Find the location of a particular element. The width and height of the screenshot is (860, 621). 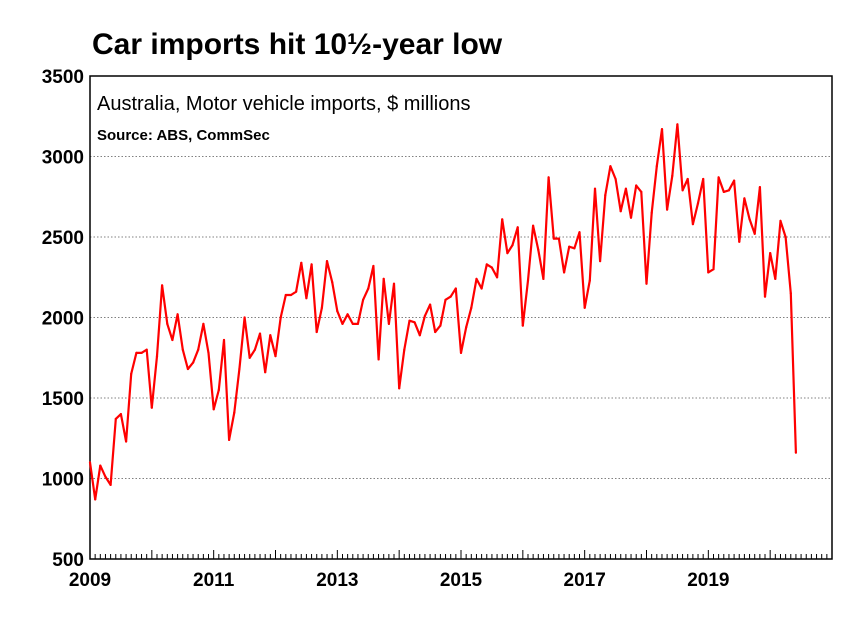

x-tick-label-2019: 2019 is located at coordinates (708, 580).